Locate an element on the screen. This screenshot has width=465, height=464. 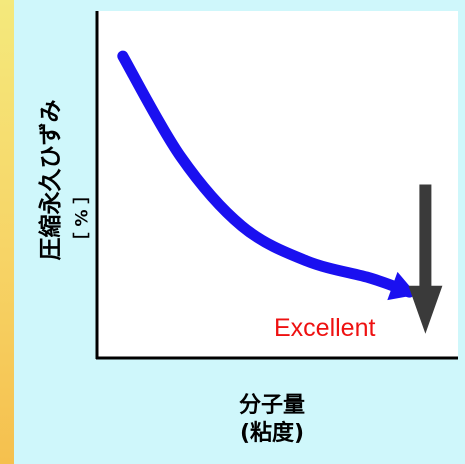
y-axis-title: 圧縮永久ひずみ ［ % ］ is located at coordinates (55, 180).